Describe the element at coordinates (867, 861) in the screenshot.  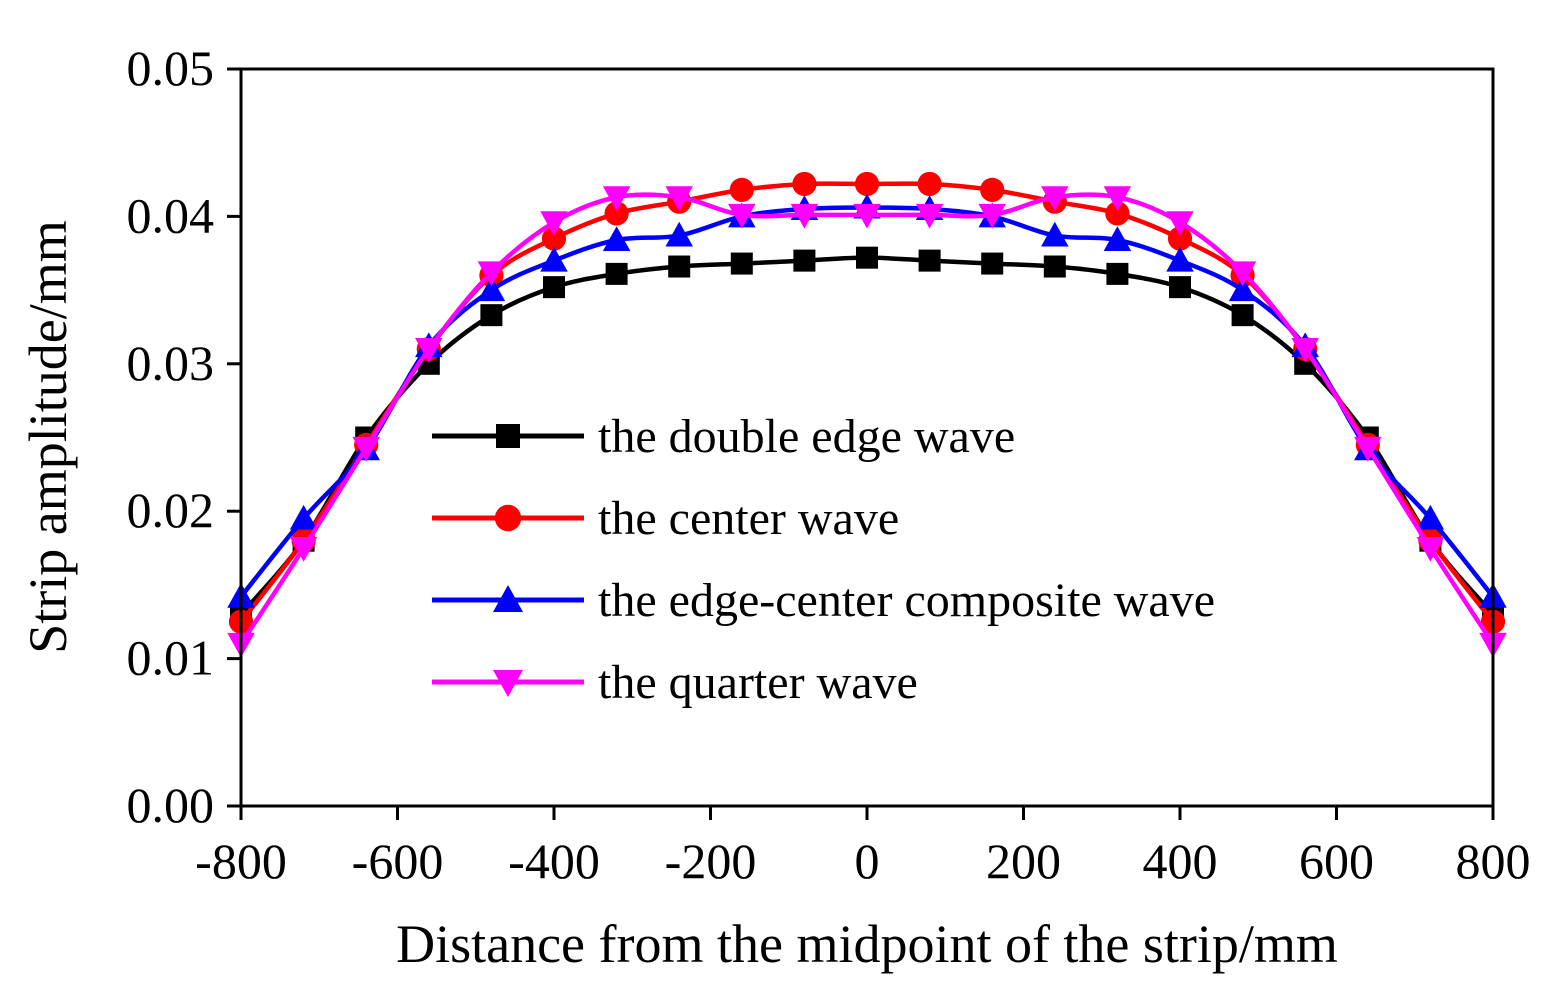
I see `x-tick-label-5: 0` at that location.